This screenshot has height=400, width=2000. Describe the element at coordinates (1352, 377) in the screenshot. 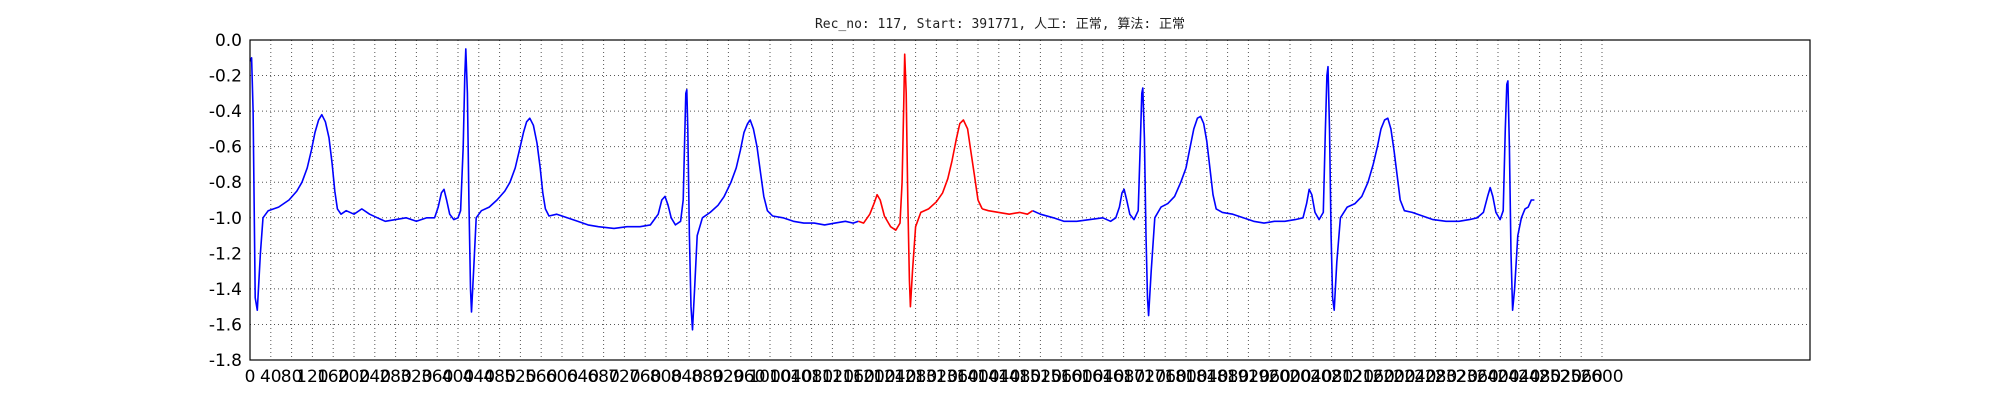

I see `x-tick-label: 2120` at that location.